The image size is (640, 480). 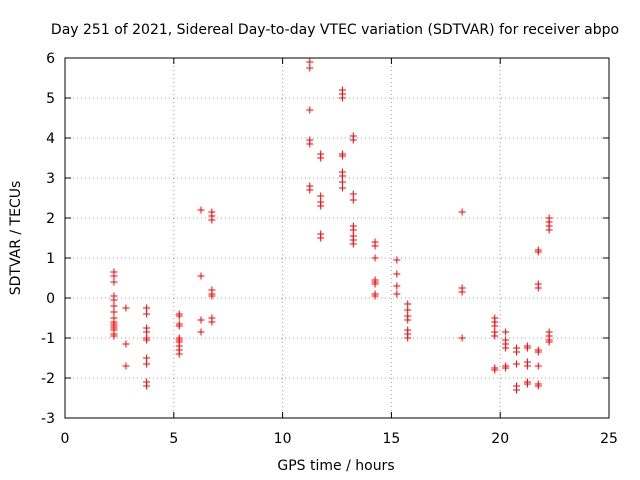 What do you see at coordinates (48, 379) in the screenshot?
I see `y-tick-label: -2` at bounding box center [48, 379].